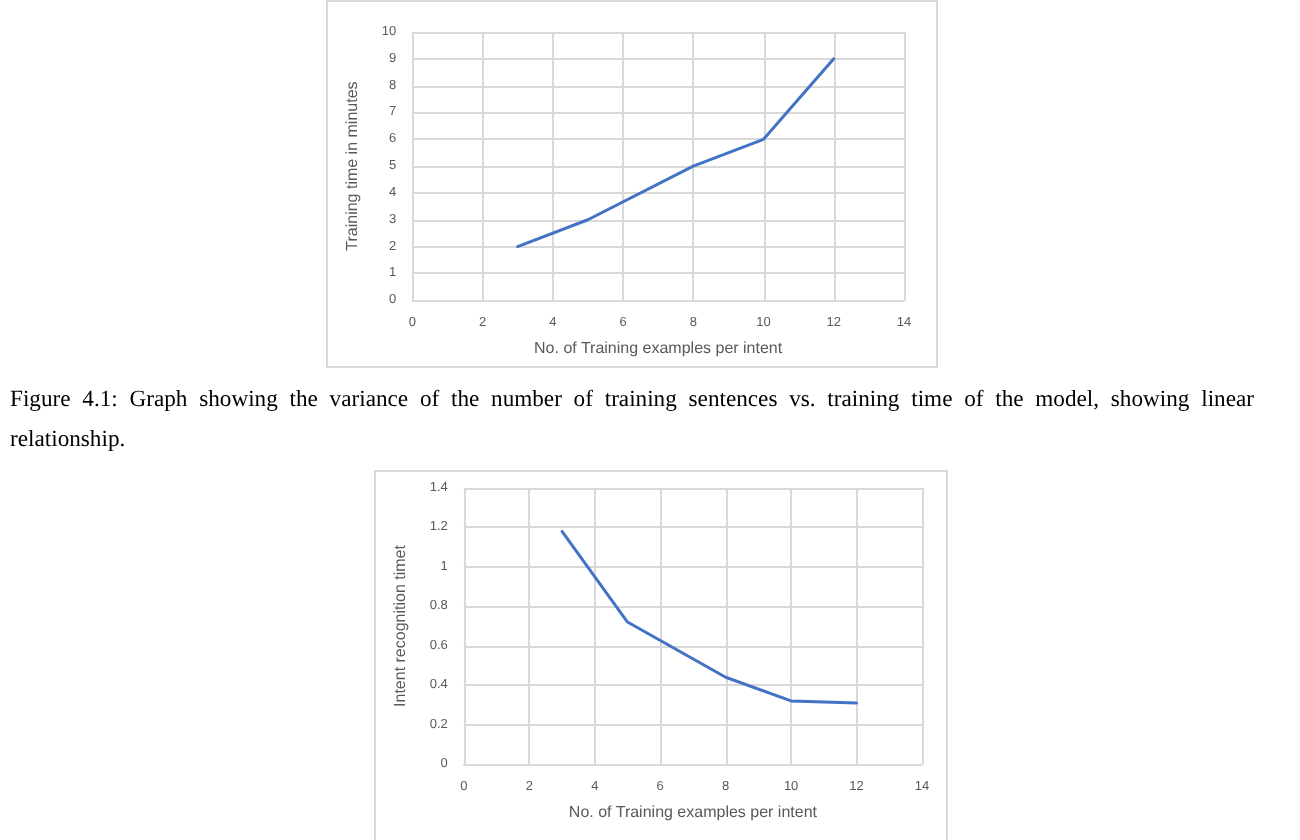 The image size is (1300, 840). Describe the element at coordinates (632, 420) in the screenshot. I see `caption: Figure 4.1: Graph showing the variance of the number of training sentences vs. training time of the model, showing linear relationship.` at that location.